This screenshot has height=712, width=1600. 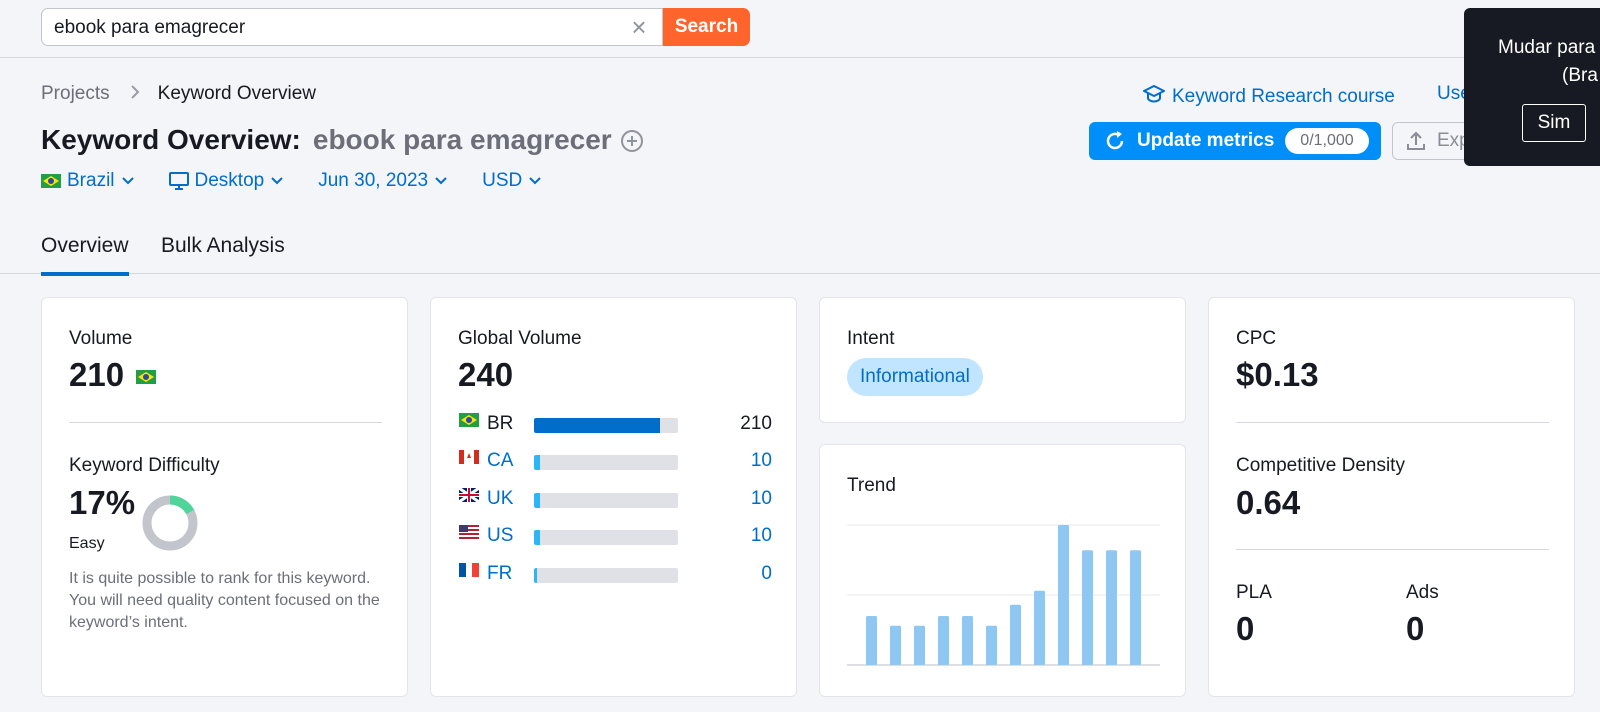 What do you see at coordinates (915, 377) in the screenshot?
I see `intent-badge: Informational` at bounding box center [915, 377].